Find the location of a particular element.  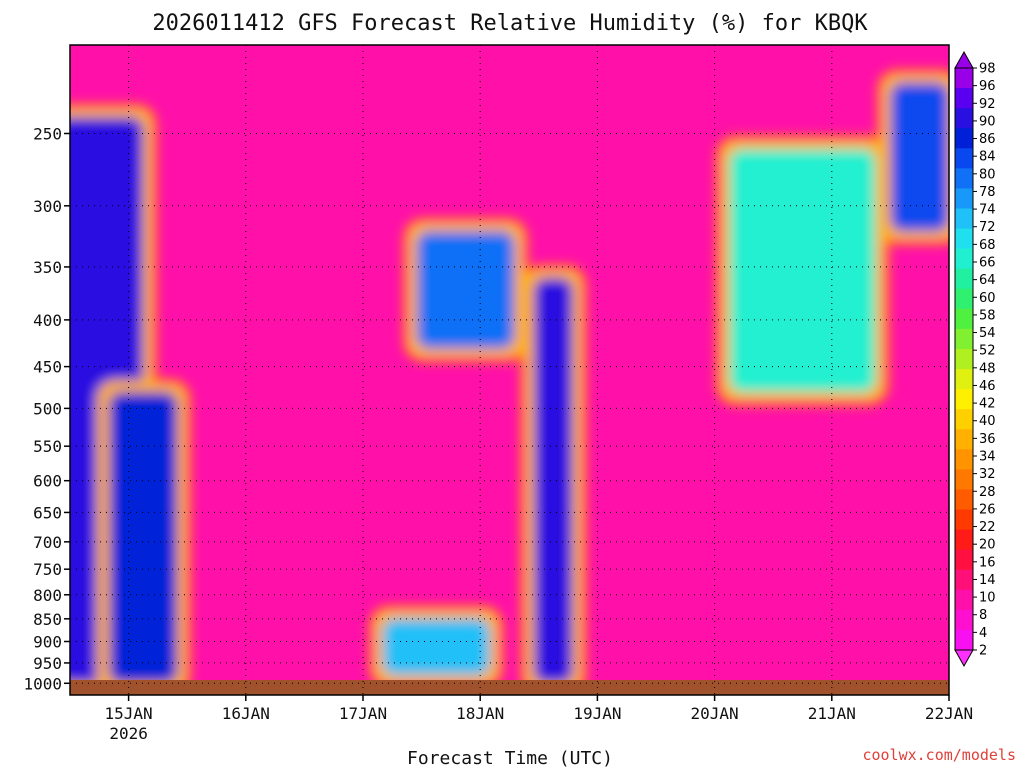

colorbar-label: 8 is located at coordinates (983, 615).